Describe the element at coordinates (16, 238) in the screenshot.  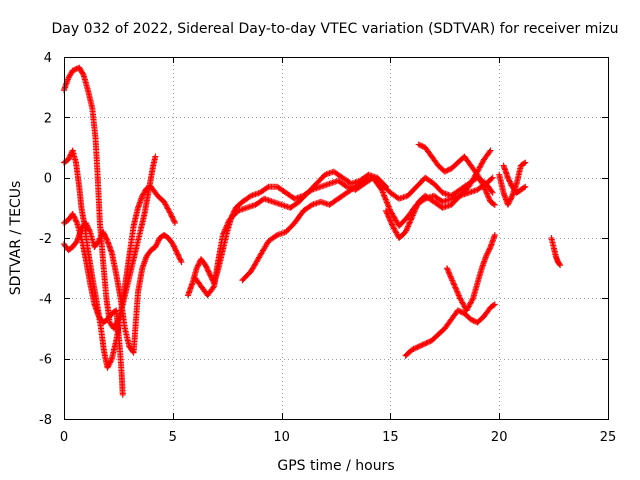
I see `y-axis-label: SDTVAR / TECUs` at that location.